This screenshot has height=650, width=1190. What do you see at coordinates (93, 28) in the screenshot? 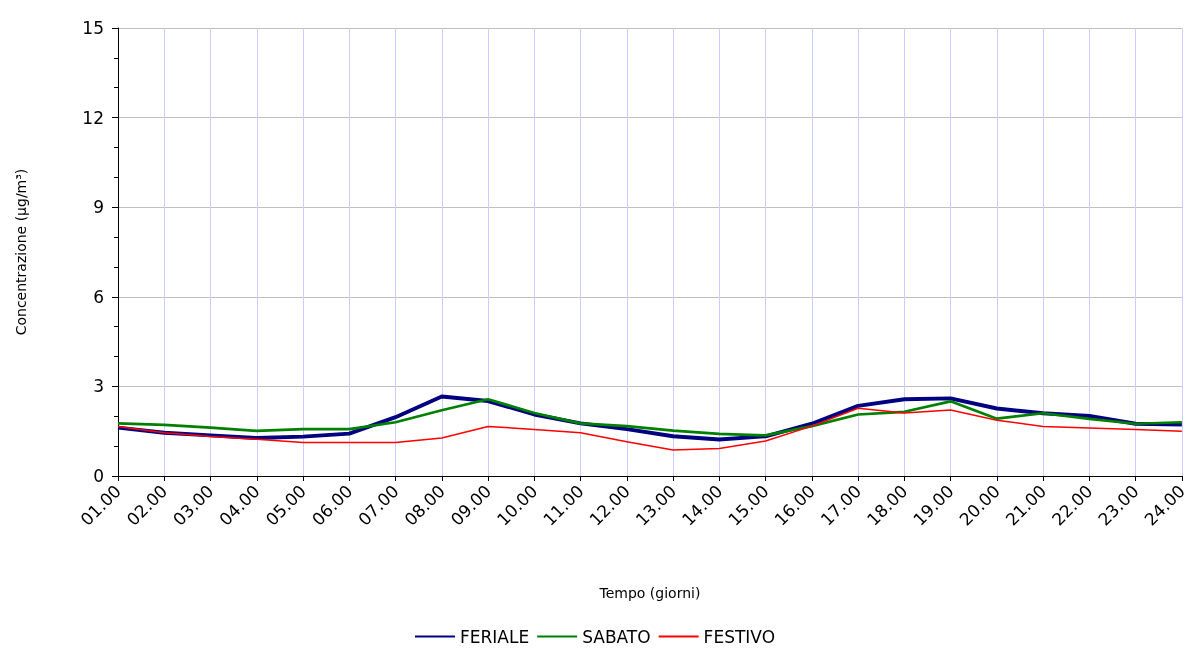
I see `y-tick-label: 15` at bounding box center [93, 28].